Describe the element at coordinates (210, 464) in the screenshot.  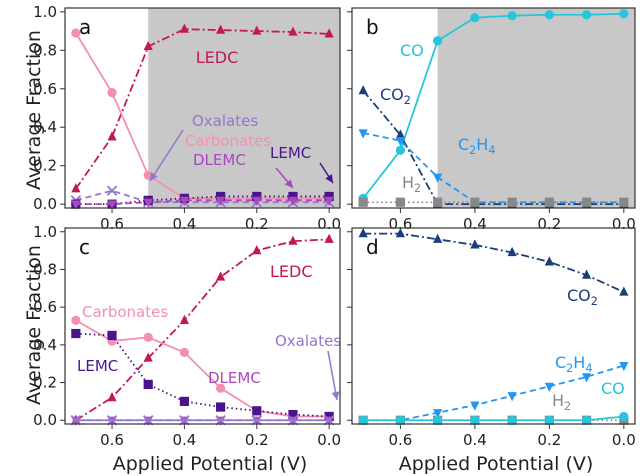
I see `x-axis-label-left: Applied Potential (V)` at that location.